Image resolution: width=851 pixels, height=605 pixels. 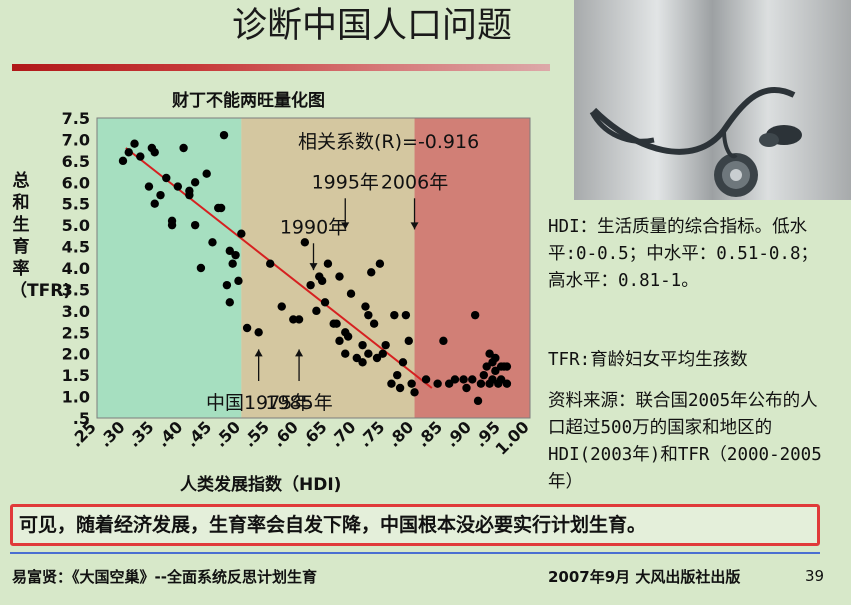 What do you see at coordinates (261, 485) in the screenshot?
I see `chart-x-axis-label: 人类发展指数（HDI)` at bounding box center [261, 485].